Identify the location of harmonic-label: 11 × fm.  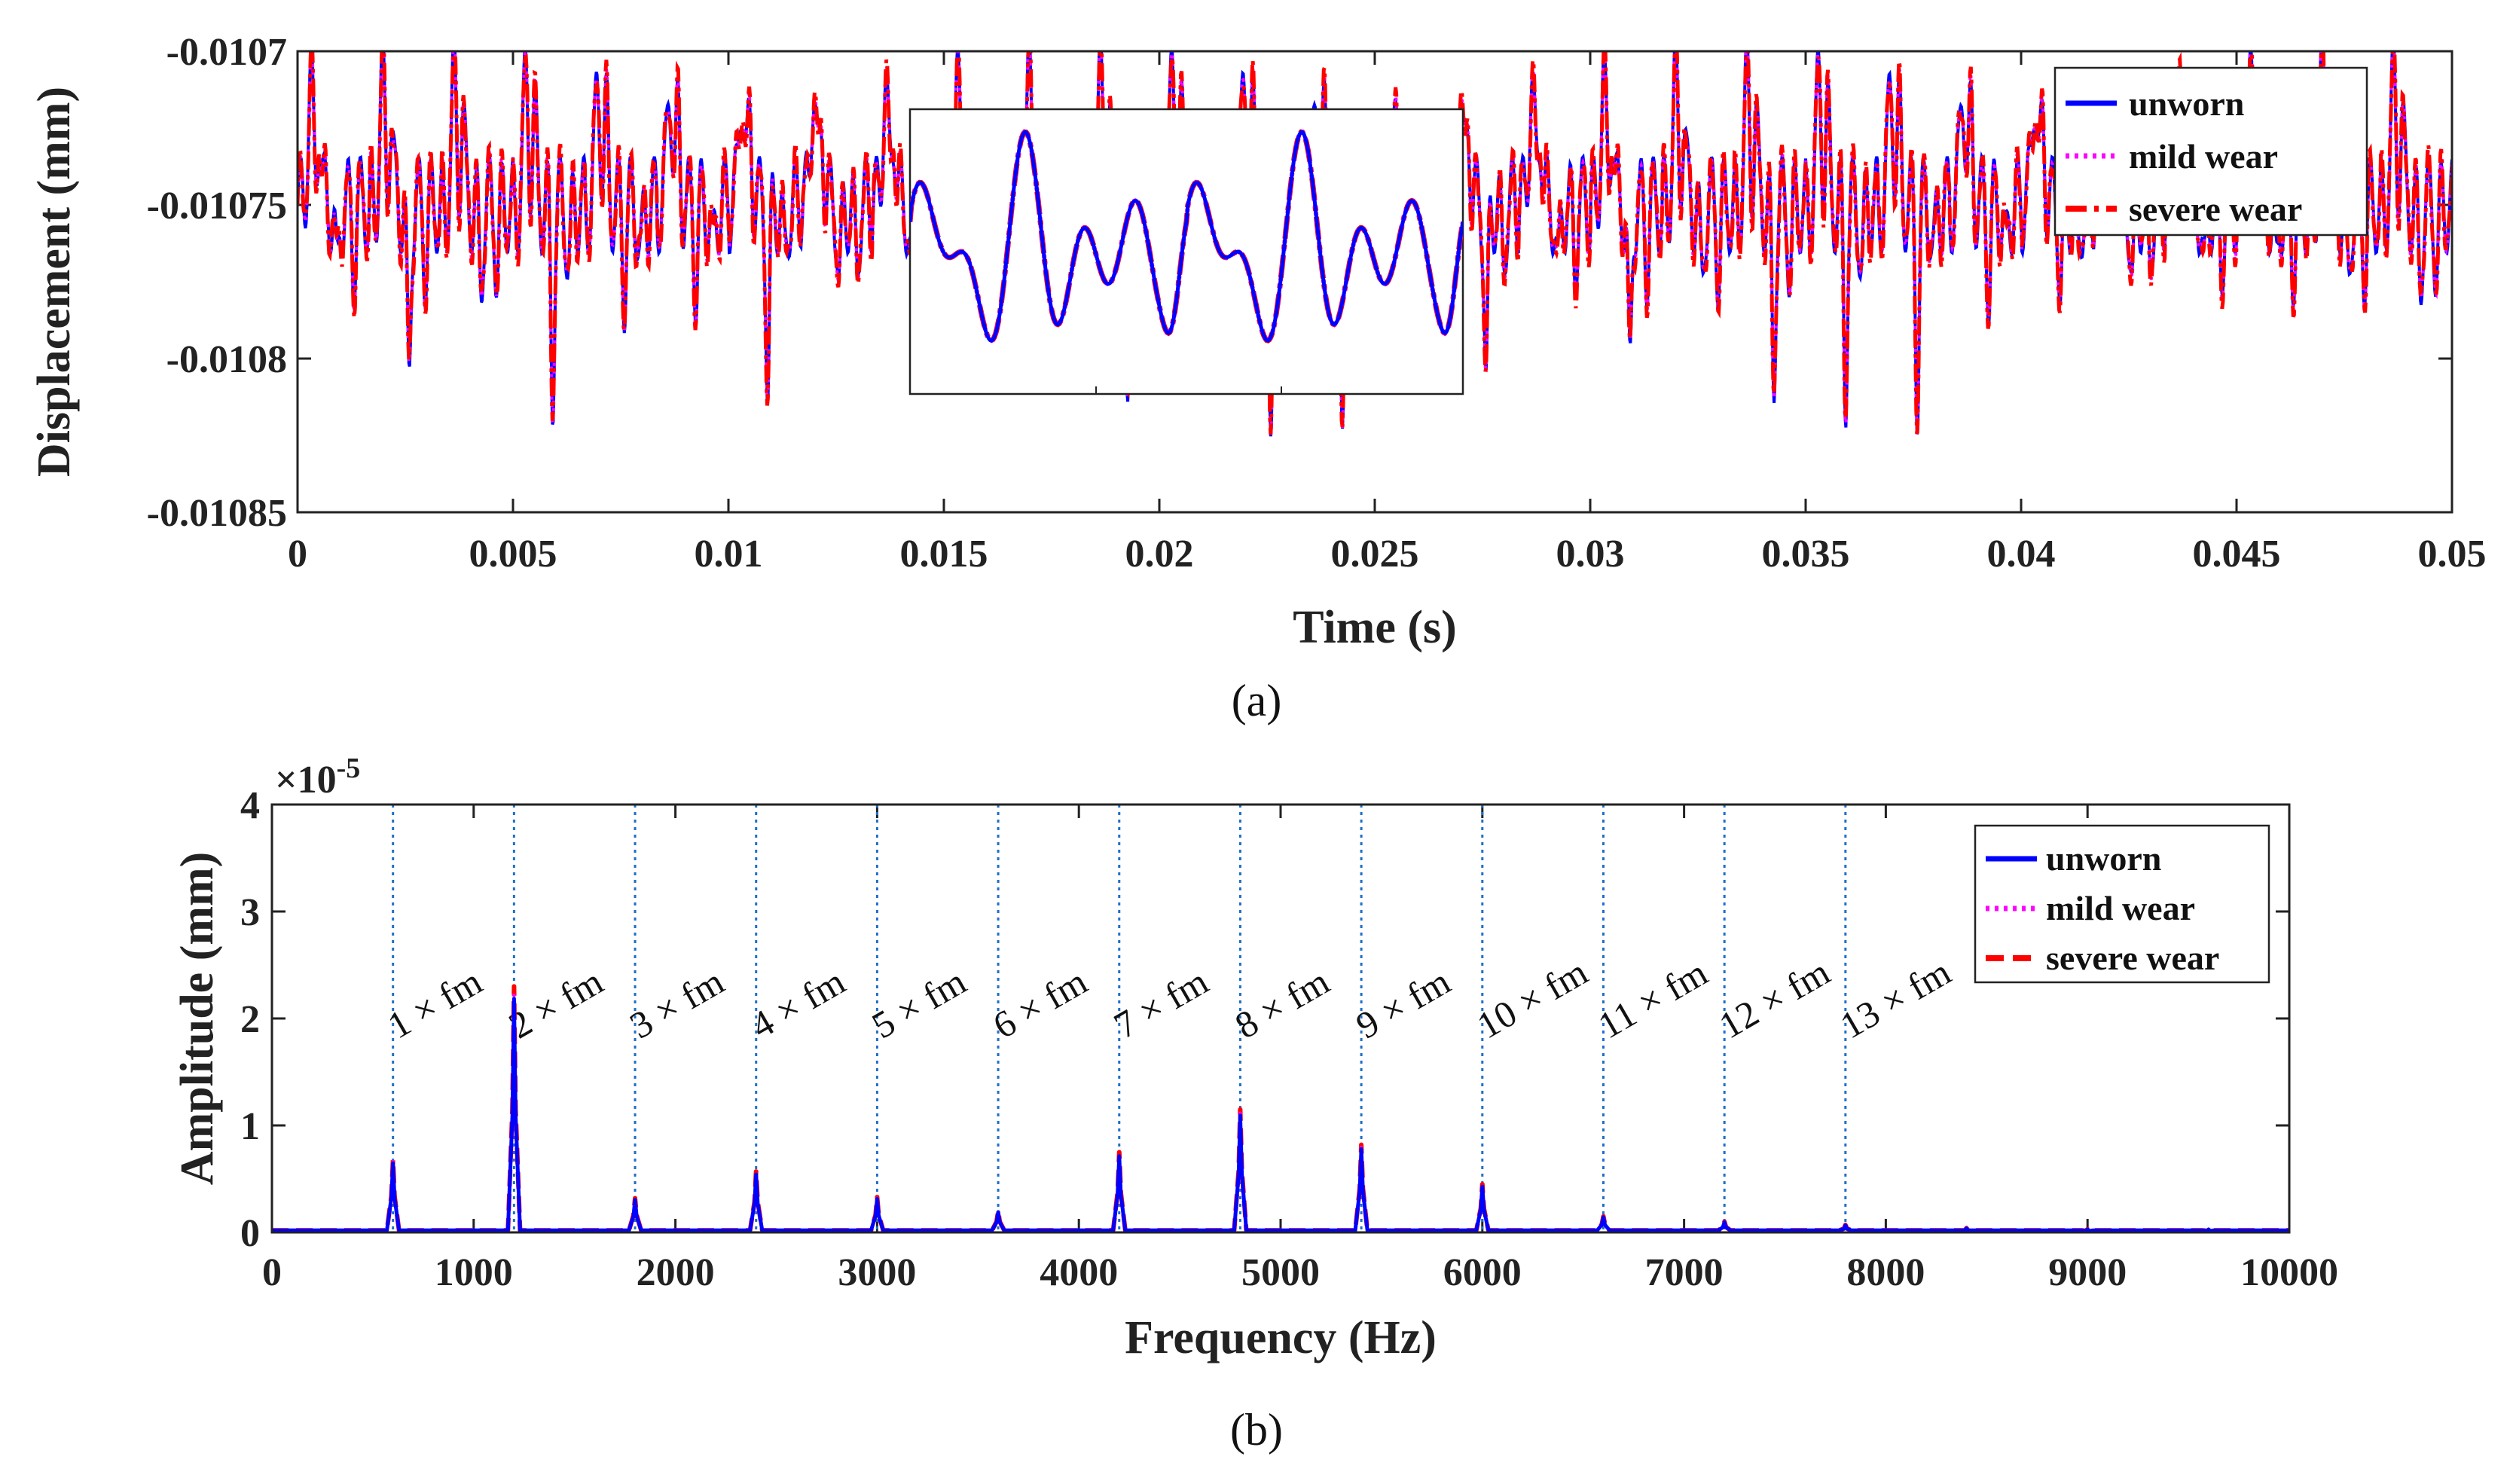
(1653, 999).